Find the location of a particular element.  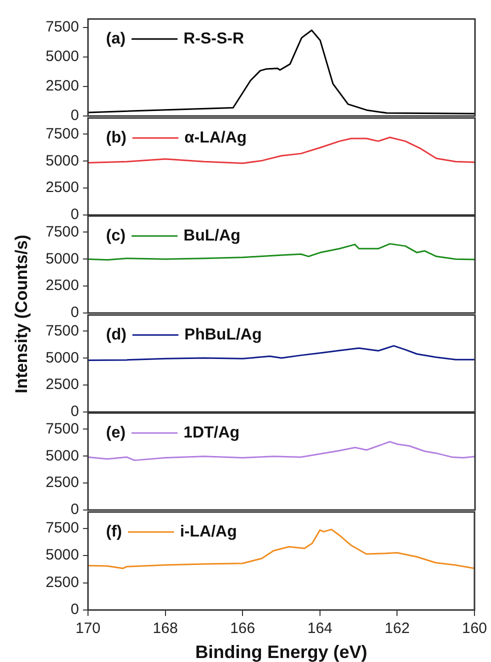

x-tick-label: 162 is located at coordinates (397, 628).